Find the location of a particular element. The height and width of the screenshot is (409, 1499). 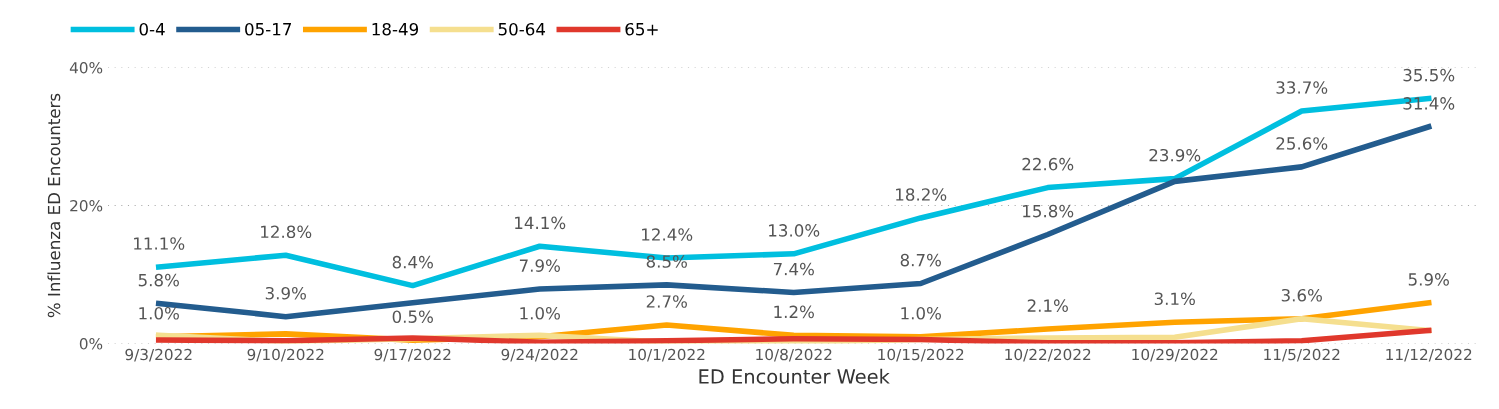

data-label: 2.7% is located at coordinates (666, 301).